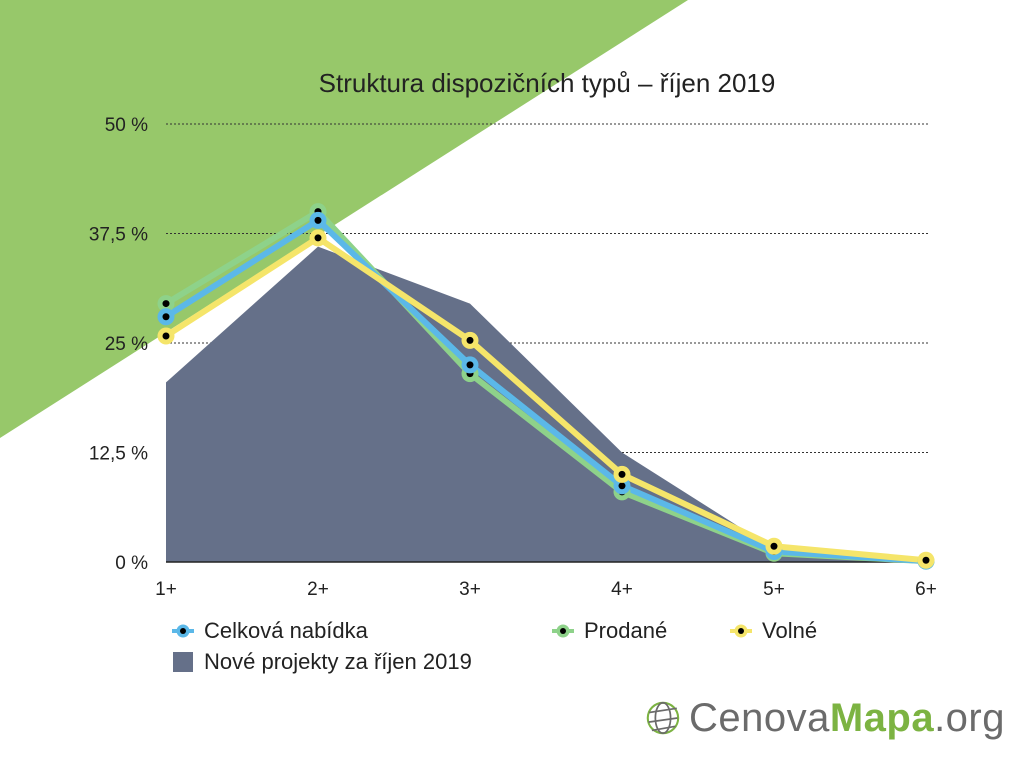 The image size is (1024, 768). What do you see at coordinates (286, 630) in the screenshot?
I see `legend-label-celkova: Celková nabídka` at bounding box center [286, 630].